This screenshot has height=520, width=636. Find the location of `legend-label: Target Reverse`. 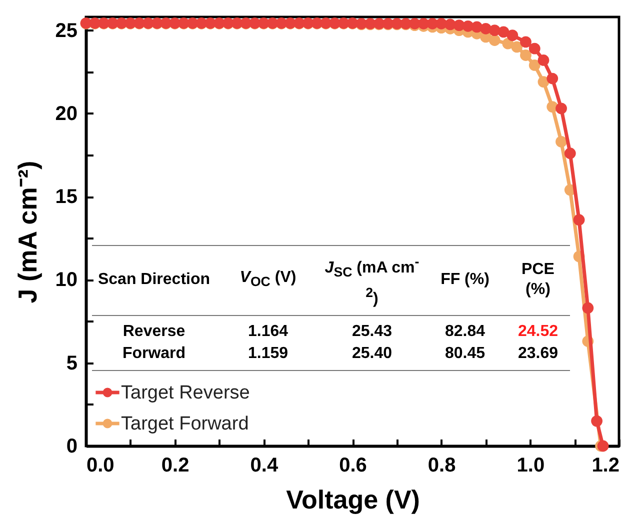

legend-label: Target Reverse is located at coordinates (185, 393).